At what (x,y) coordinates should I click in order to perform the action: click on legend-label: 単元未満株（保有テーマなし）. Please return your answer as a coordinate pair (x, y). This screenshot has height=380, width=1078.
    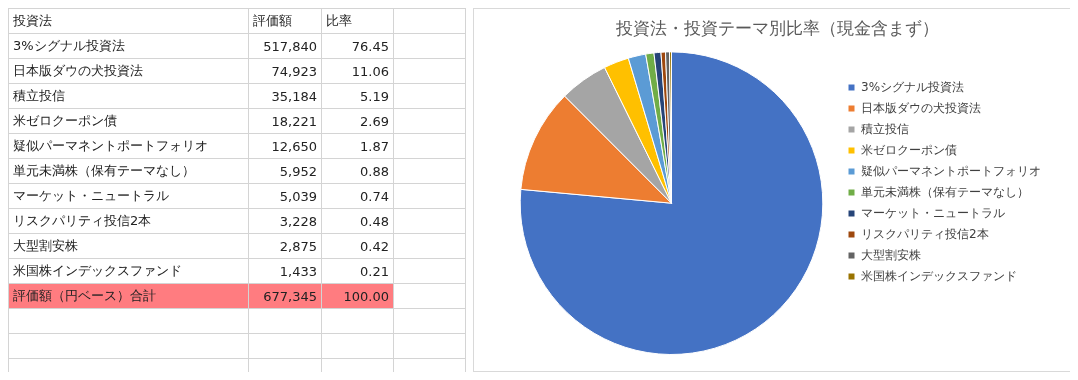
    Looking at the image, I should click on (945, 191).